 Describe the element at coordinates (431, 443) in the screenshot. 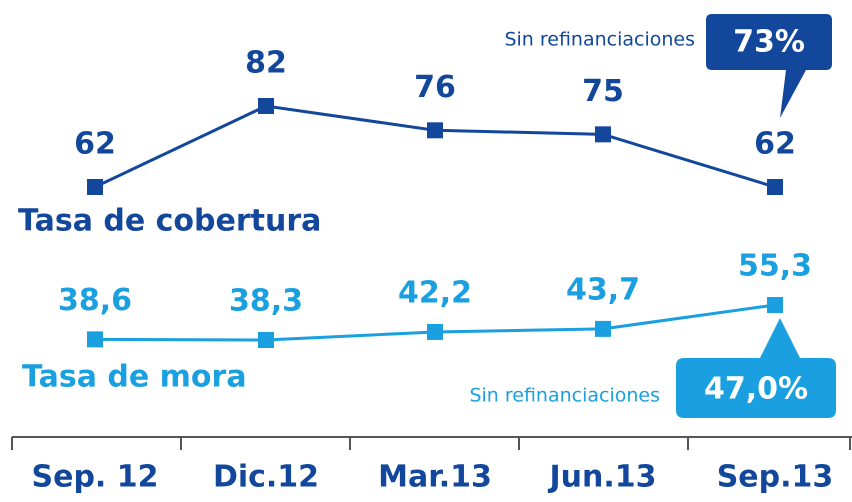

I see `axis-ticks` at that location.